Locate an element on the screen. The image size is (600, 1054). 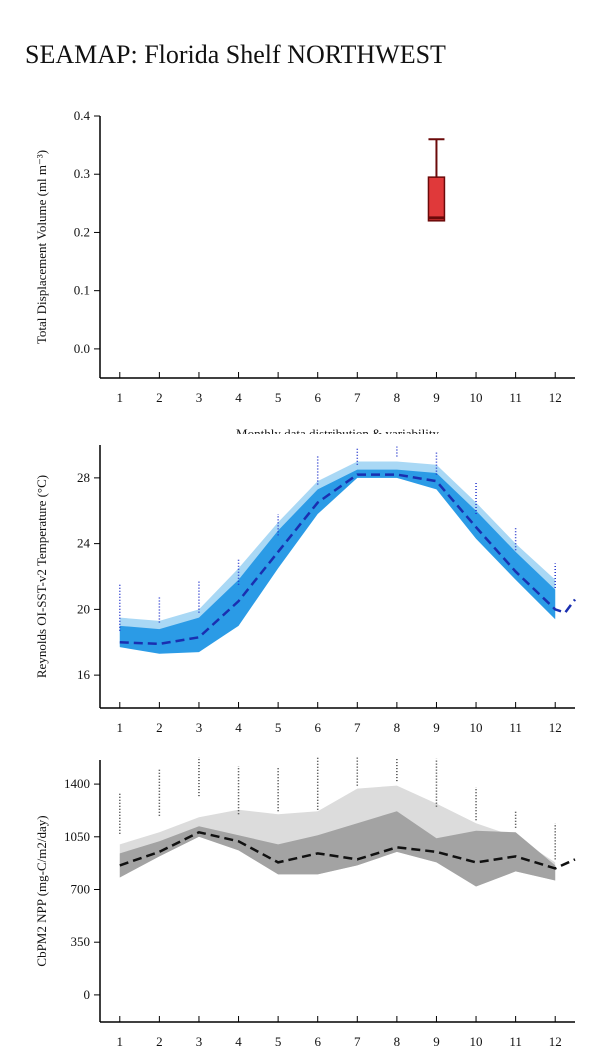
y-tick-label: 0.2 is located at coordinates (82, 231).